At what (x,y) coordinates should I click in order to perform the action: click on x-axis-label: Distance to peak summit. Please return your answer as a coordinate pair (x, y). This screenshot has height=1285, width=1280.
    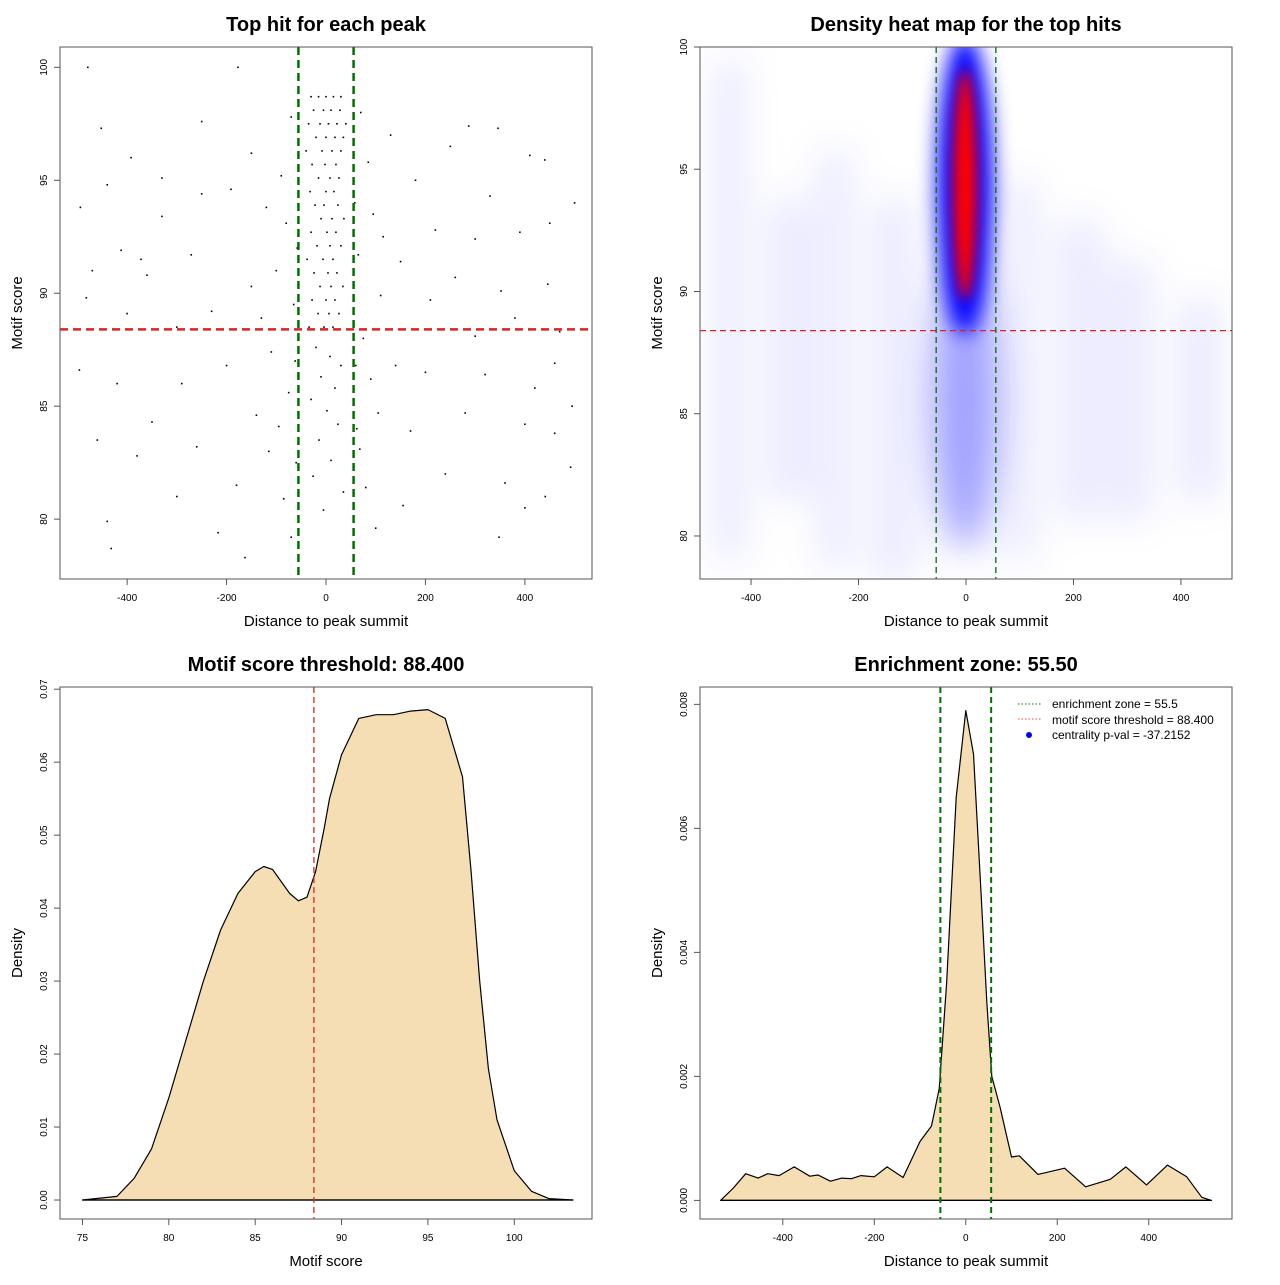
    Looking at the image, I should click on (326, 621).